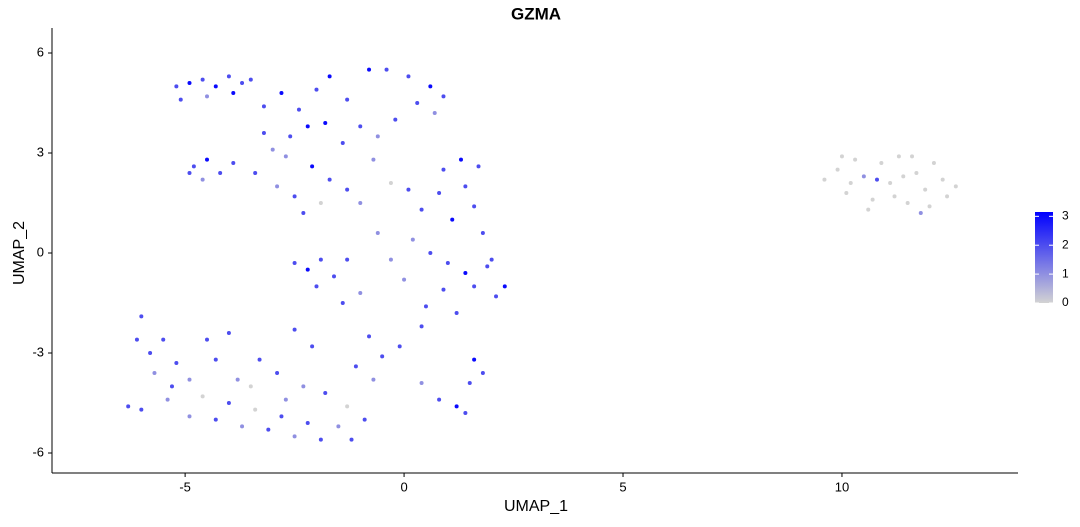 The height and width of the screenshot is (527, 1080). I want to click on colorbar-tick-label: 1, so click(1065, 273).